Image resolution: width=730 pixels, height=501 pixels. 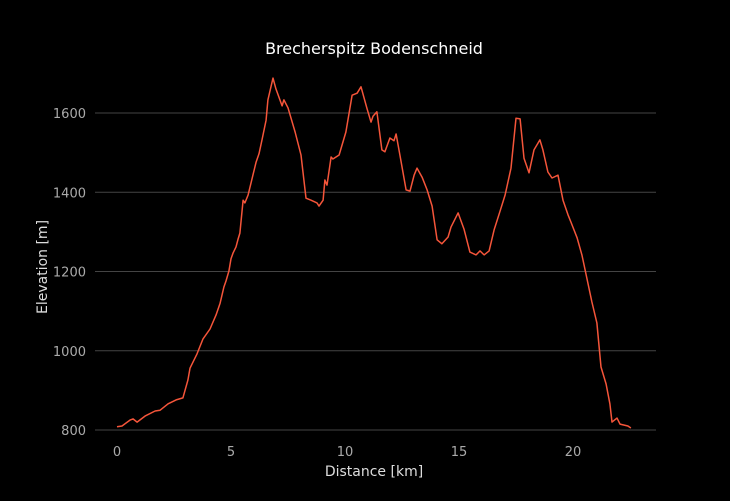 I want to click on x-tick-10: 10, so click(x=345, y=452).